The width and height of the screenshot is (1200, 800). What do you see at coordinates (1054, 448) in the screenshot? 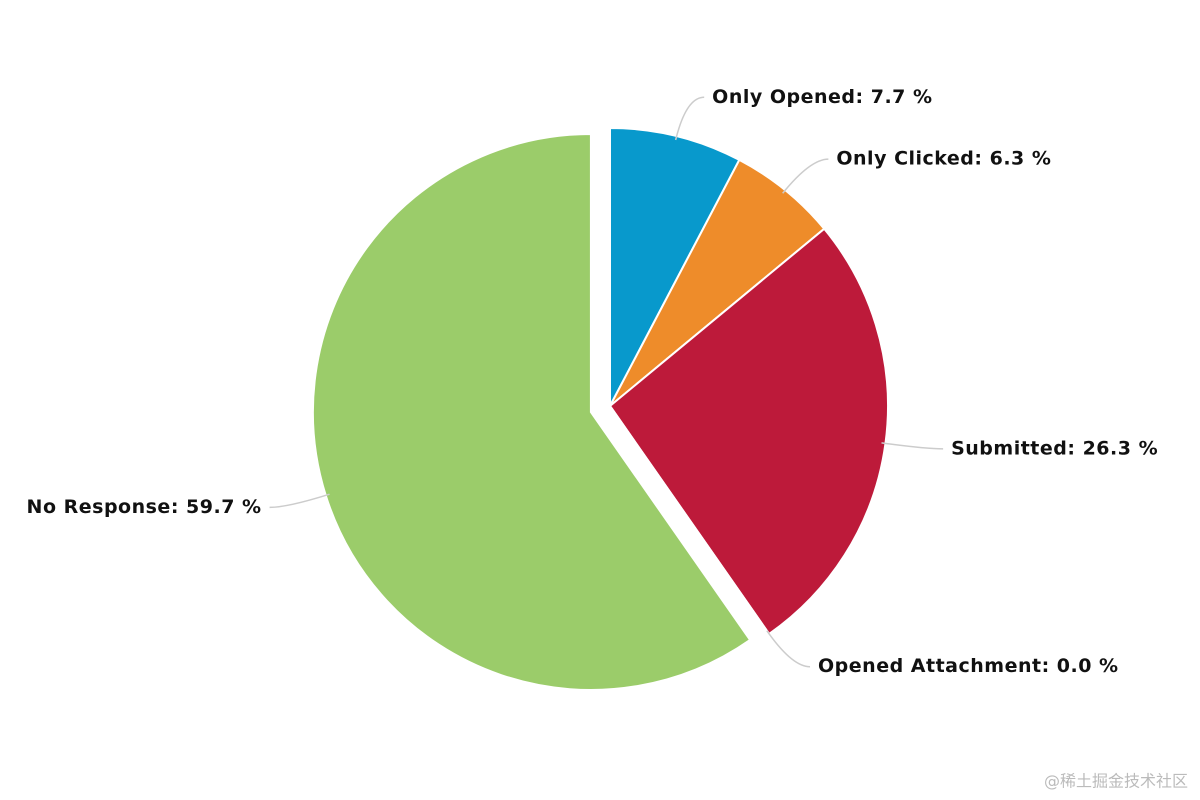
I see `data-label: Submitted: 26.3 %` at bounding box center [1054, 448].